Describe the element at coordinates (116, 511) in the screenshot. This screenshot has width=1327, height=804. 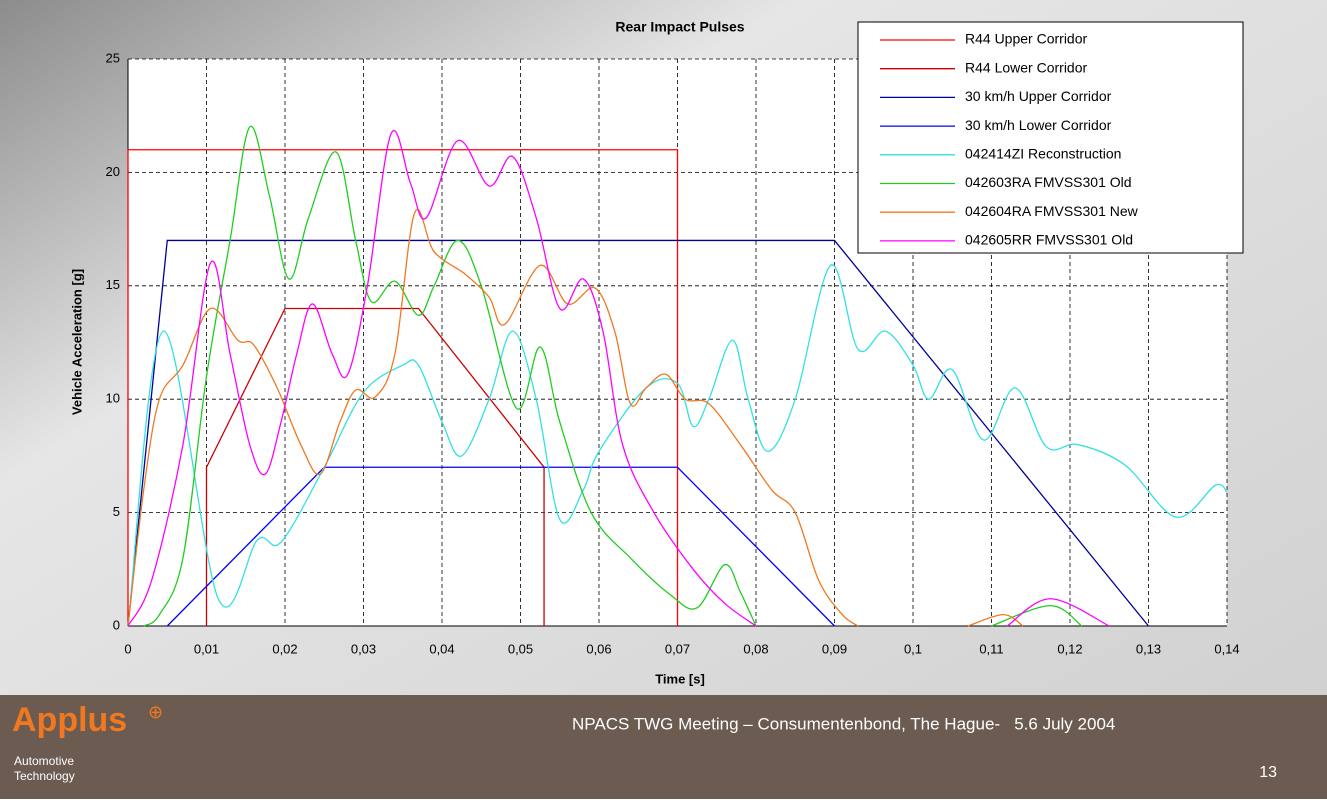
I see `y-tick-label: 5` at that location.